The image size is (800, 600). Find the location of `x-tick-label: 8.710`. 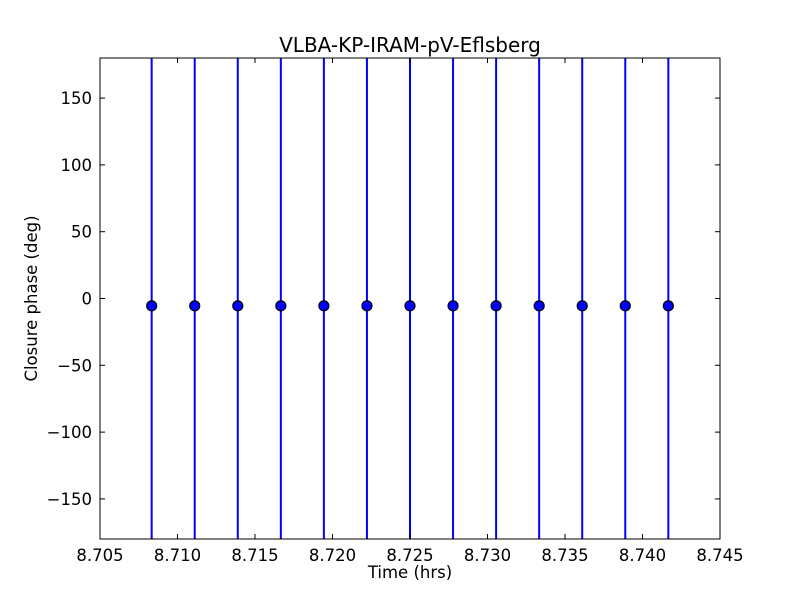

x-tick-label: 8.710 is located at coordinates (177, 555).